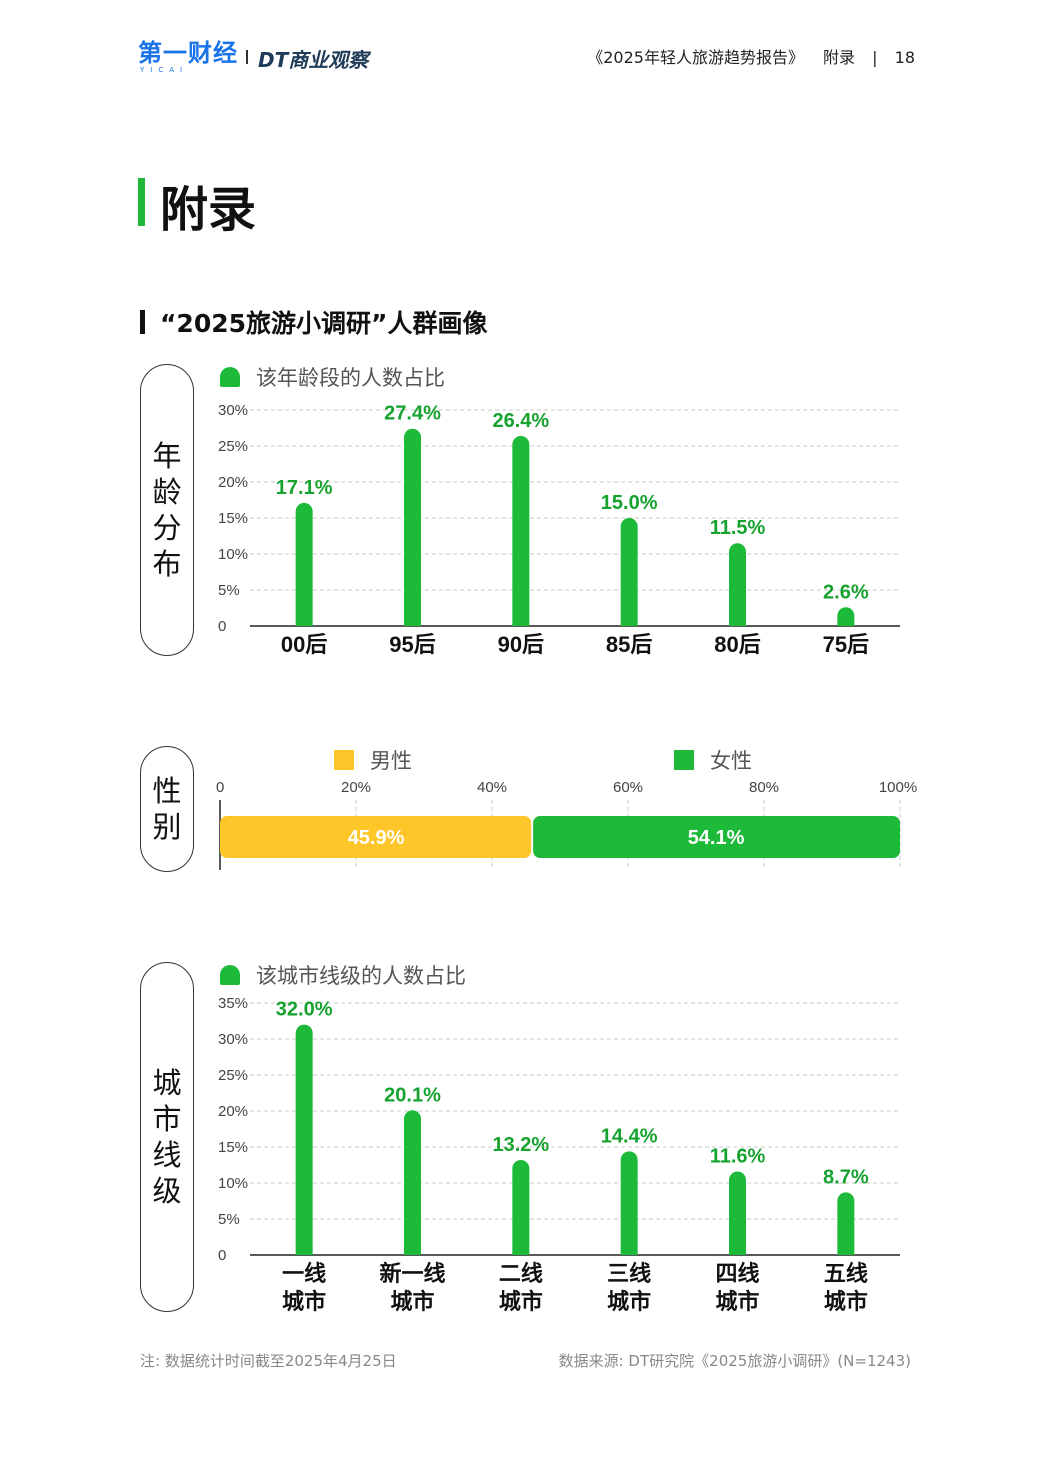 The image size is (1049, 1475). I want to click on city-ytick-label: 15%, so click(233, 1147).